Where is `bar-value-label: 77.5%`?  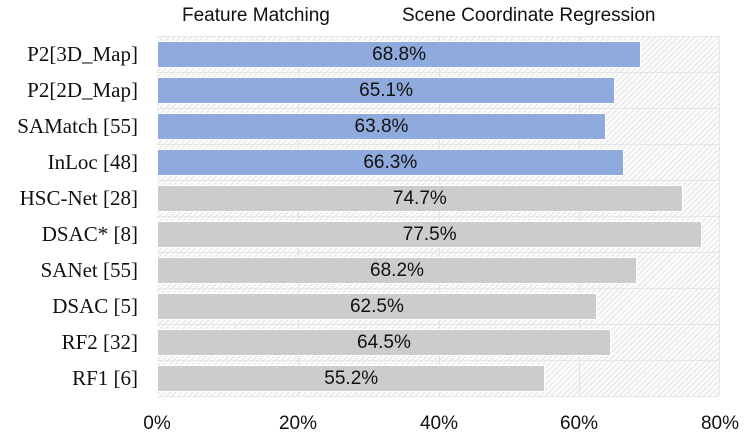
bar-value-label: 77.5% is located at coordinates (429, 234).